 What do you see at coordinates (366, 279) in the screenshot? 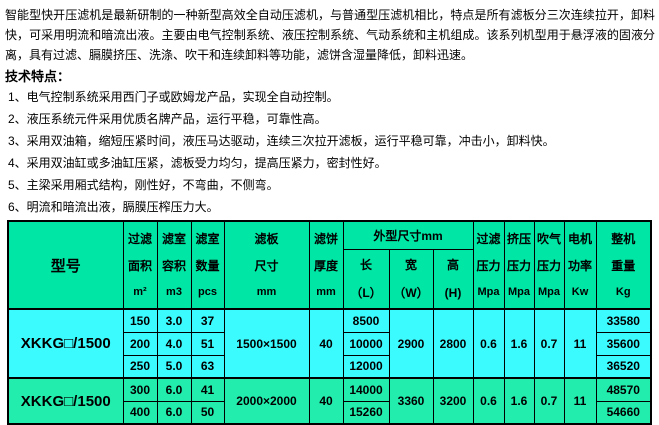
I see `col-header-length: 长 （L）` at bounding box center [366, 279].